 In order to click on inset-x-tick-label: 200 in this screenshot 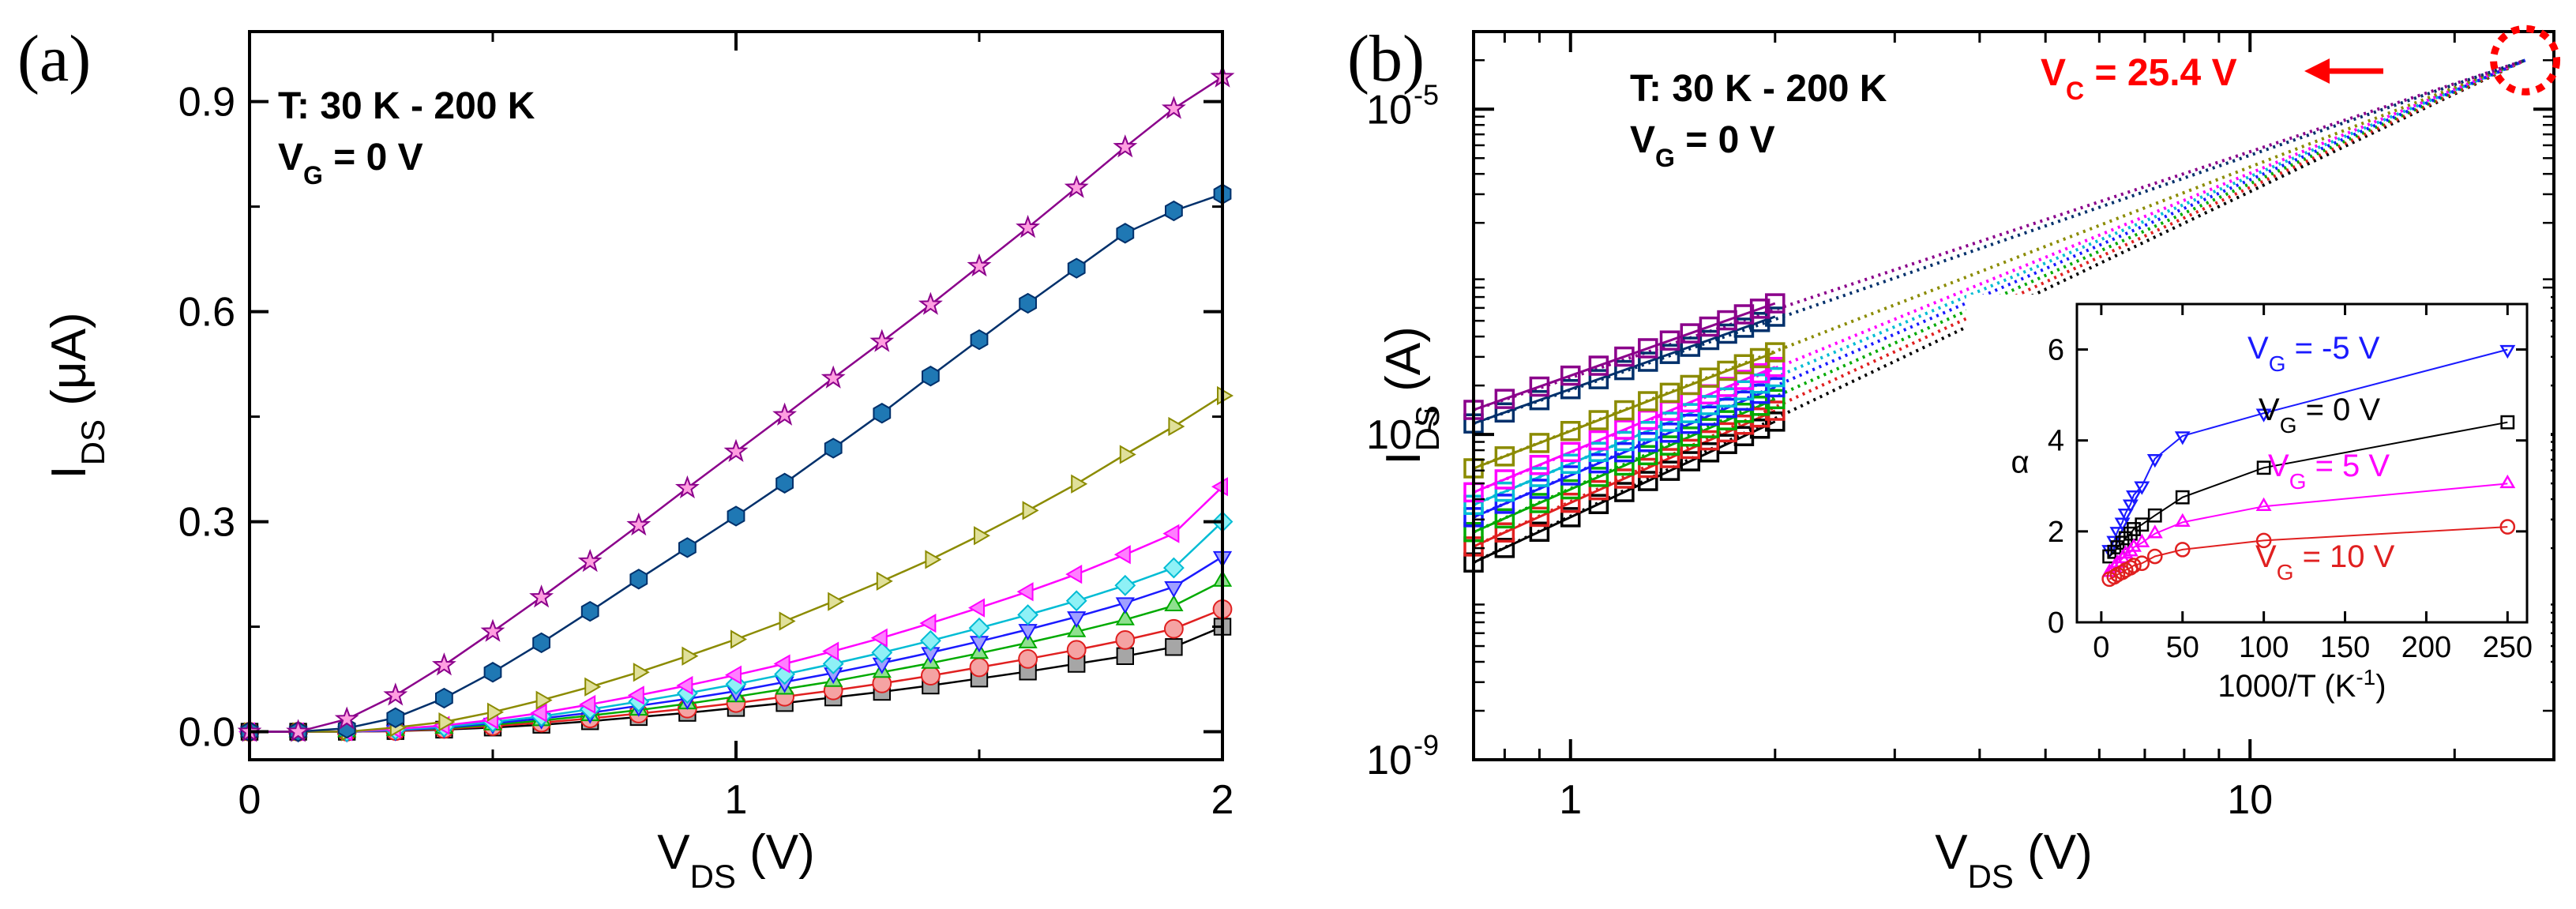, I will do `click(2426, 648)`.